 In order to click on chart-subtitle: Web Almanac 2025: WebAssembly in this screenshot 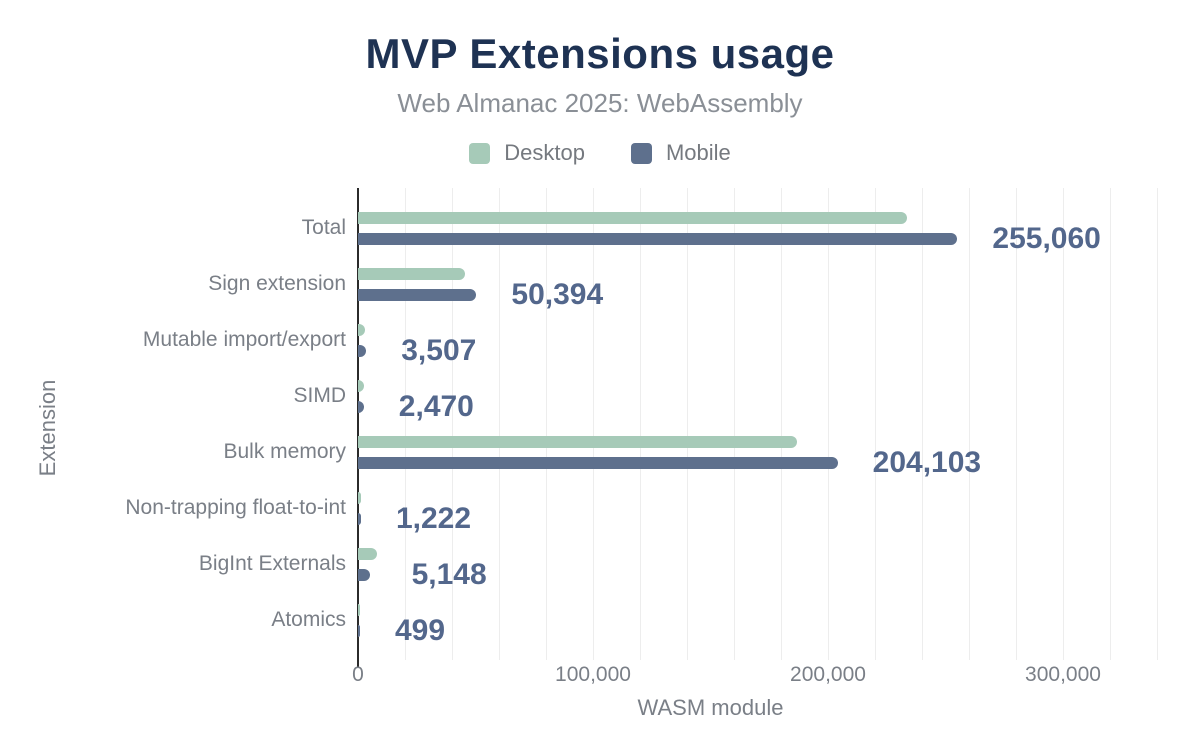, I will do `click(600, 103)`.